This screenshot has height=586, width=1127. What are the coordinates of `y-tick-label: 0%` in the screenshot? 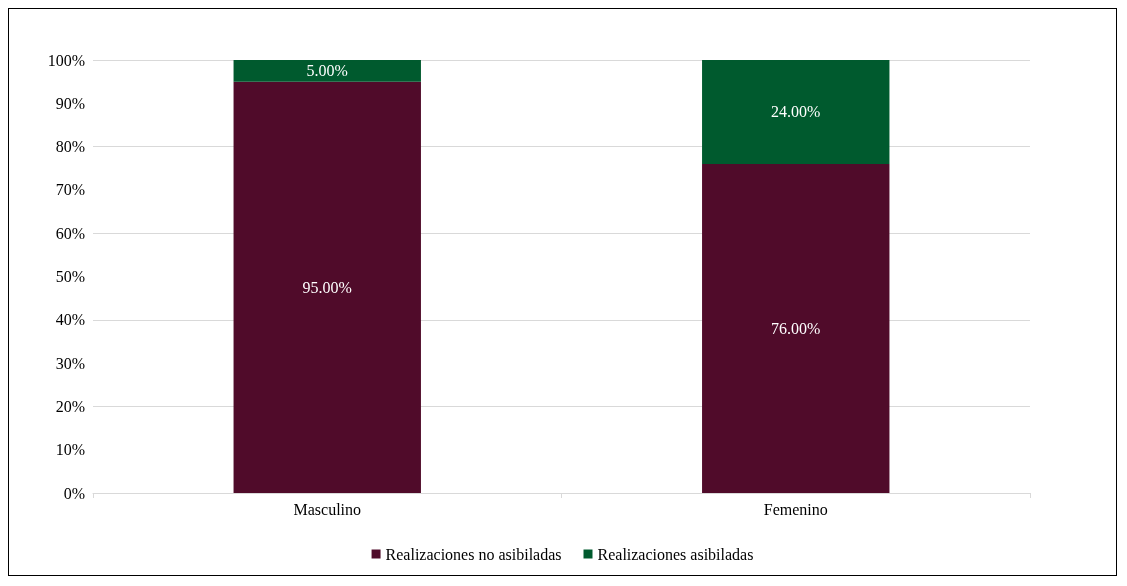 It's located at (74, 493).